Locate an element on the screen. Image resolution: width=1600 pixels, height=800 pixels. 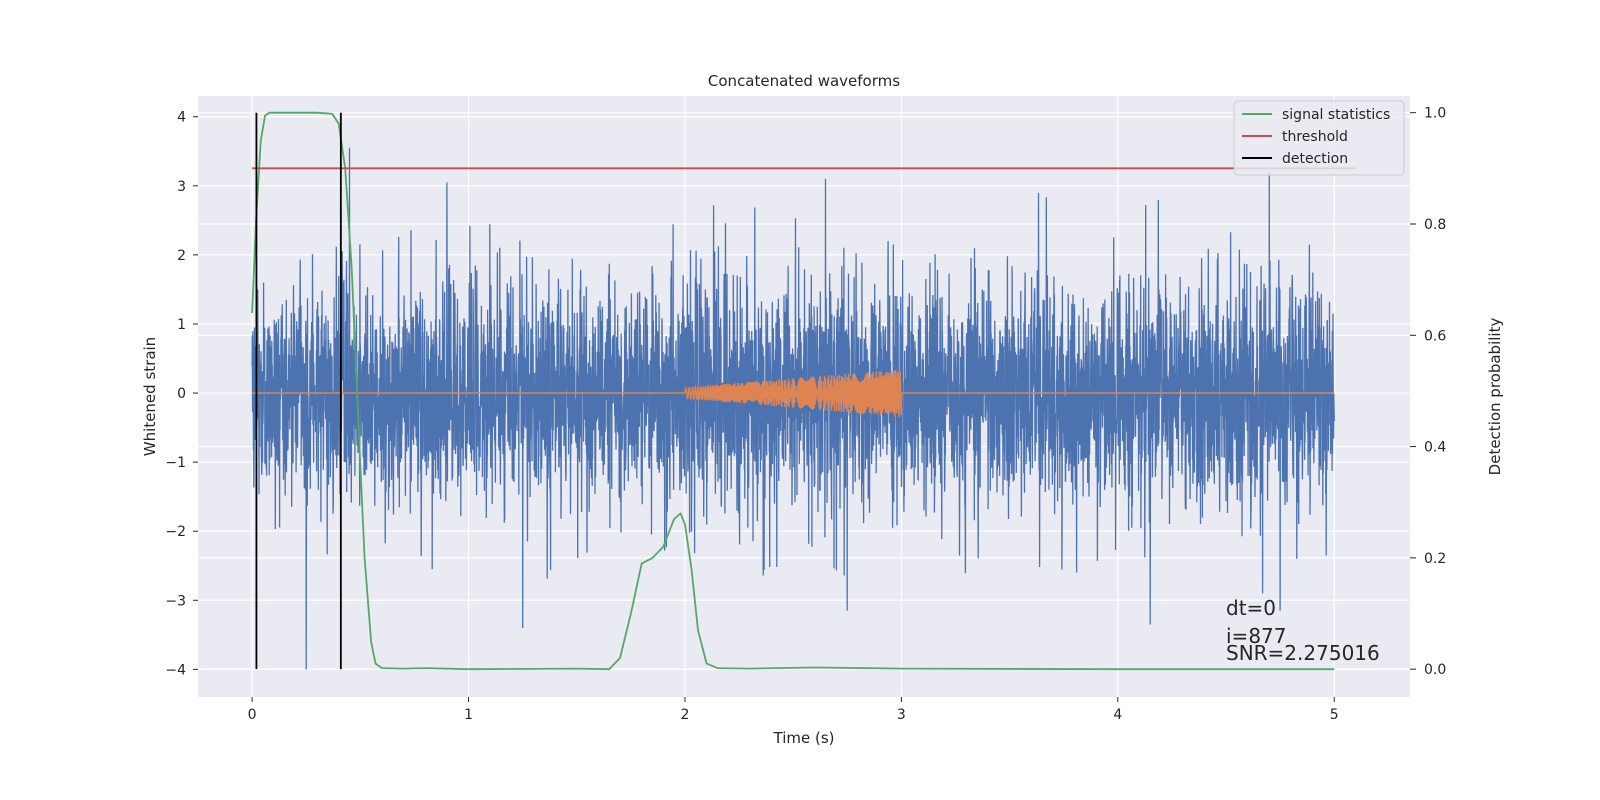
legend-box is located at coordinates (1319, 138).